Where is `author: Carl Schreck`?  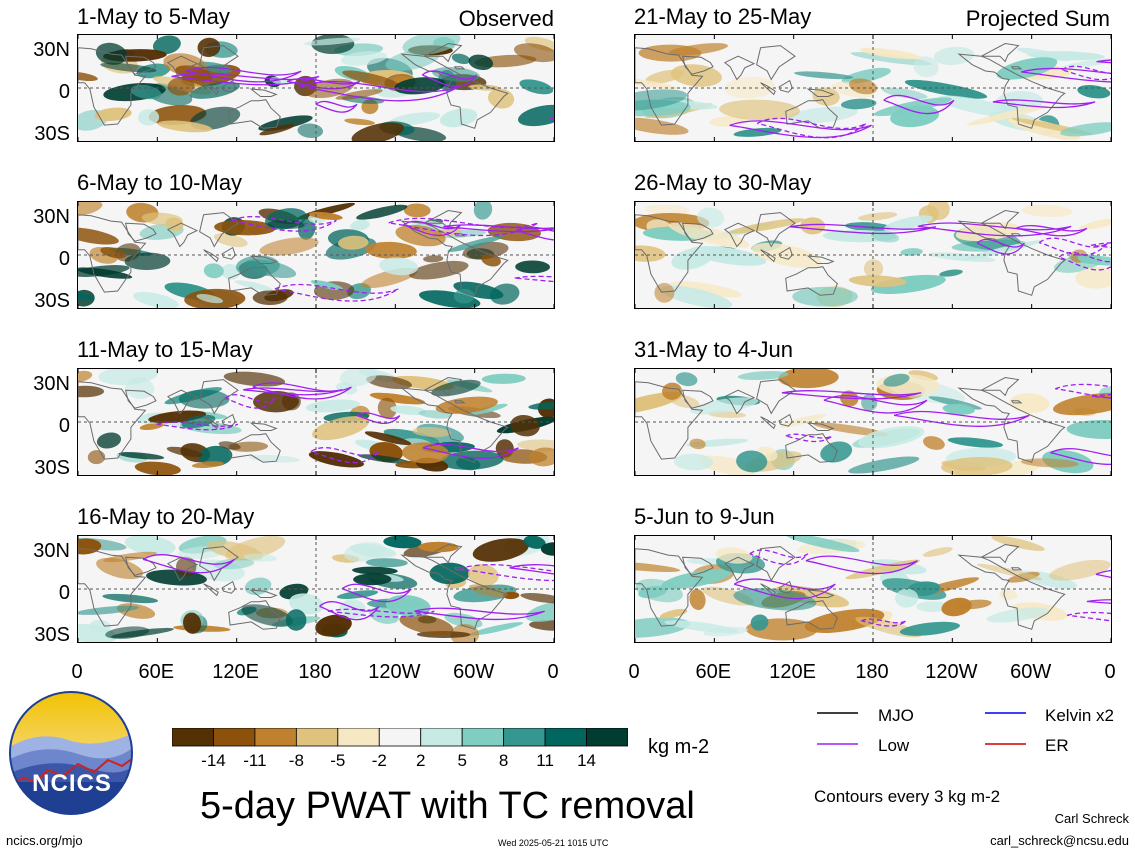 author: Carl Schreck is located at coordinates (1091, 818).